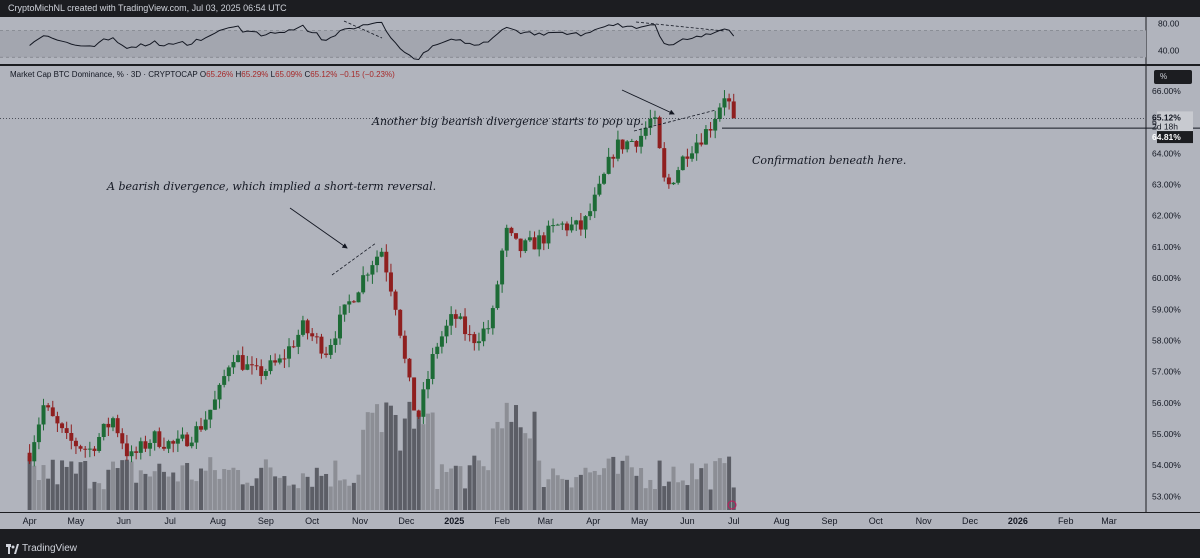 Image resolution: width=1200 pixels, height=558 pixels. What do you see at coordinates (829, 160) in the screenshot?
I see `annotation-confirmation: Confirmation beneath here.` at bounding box center [829, 160].